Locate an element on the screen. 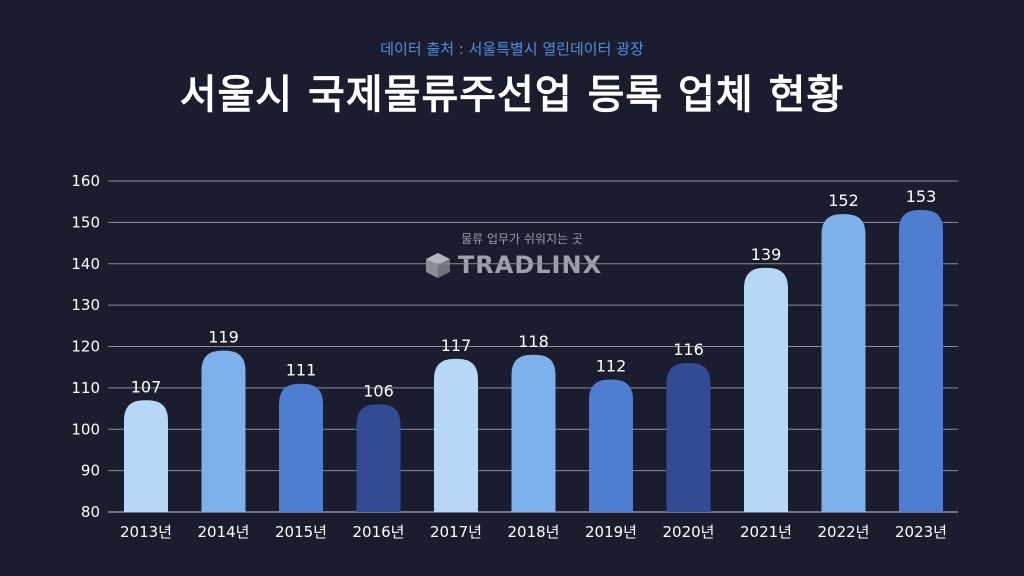  x-tick-label: 2020년 is located at coordinates (689, 532).